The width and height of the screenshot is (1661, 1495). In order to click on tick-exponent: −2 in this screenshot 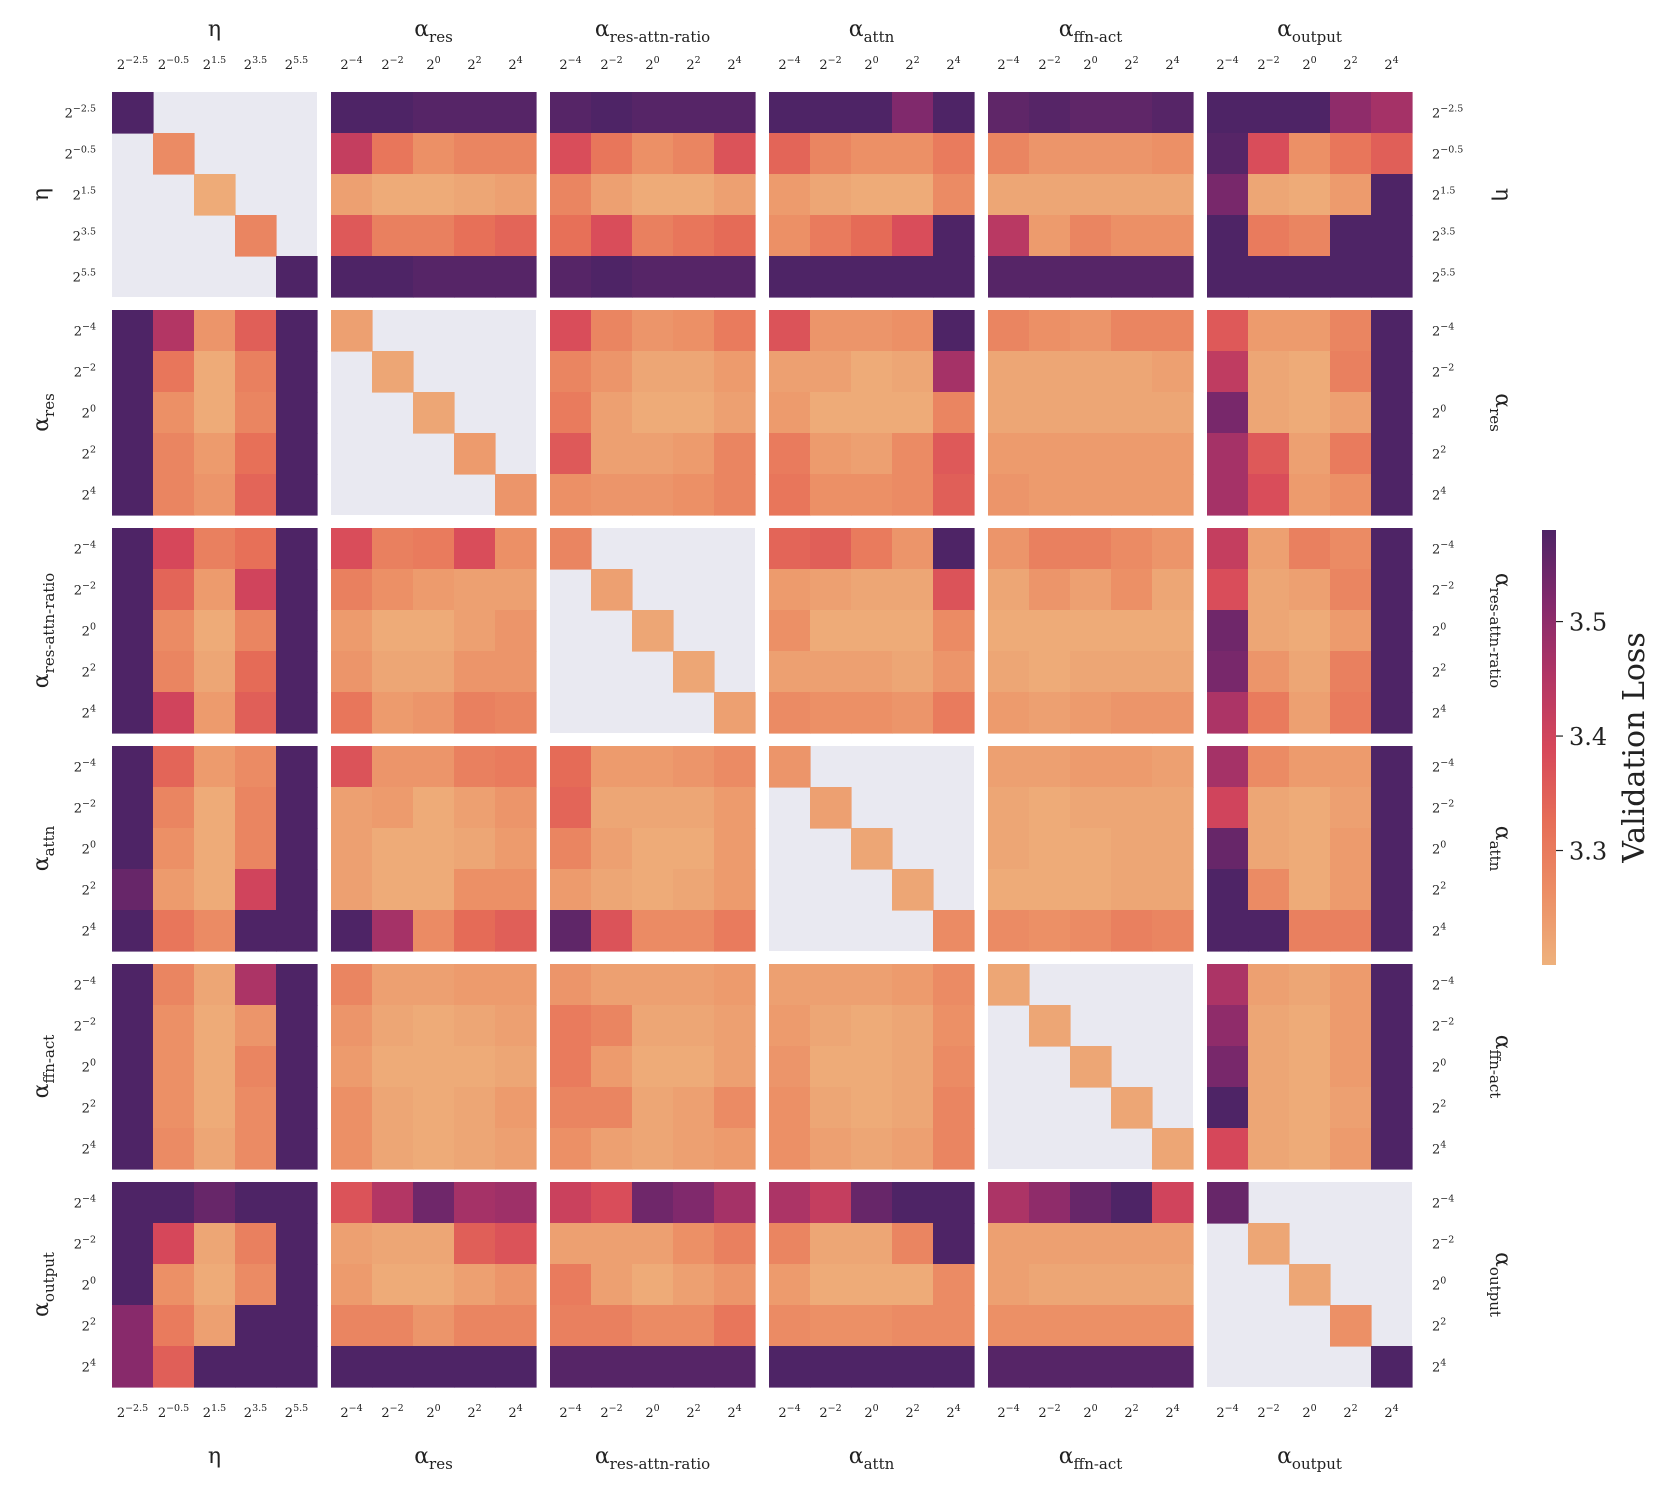, I will do `click(1273, 1408)`.